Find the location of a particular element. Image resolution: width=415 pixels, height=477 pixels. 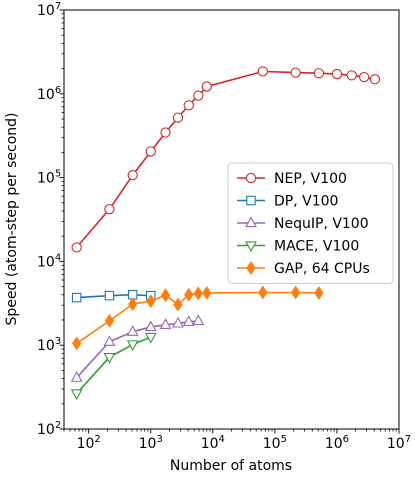

series-gap-64-cpus is located at coordinates (198, 318).